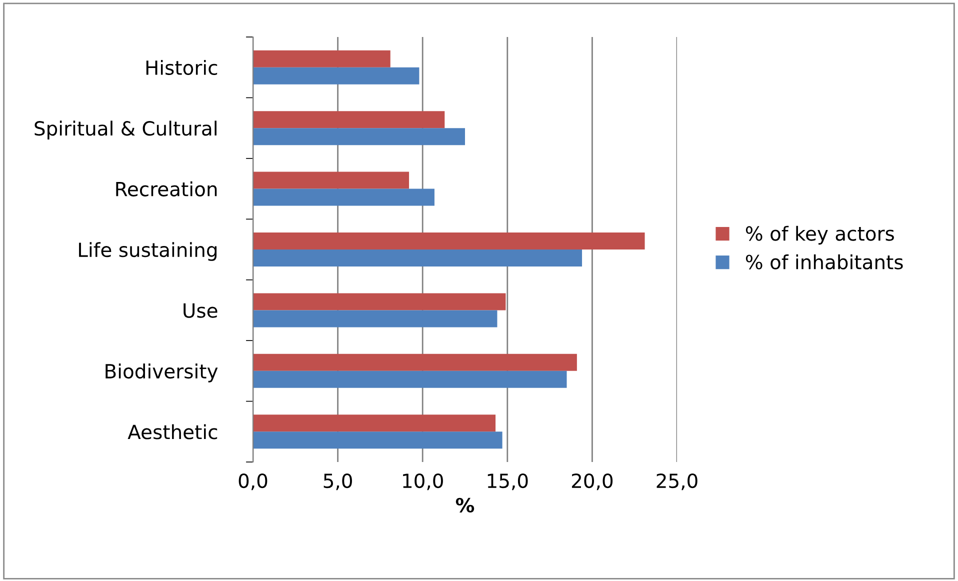  Describe the element at coordinates (592, 481) in the screenshot. I see `x-tick-label: 20,0` at that location.